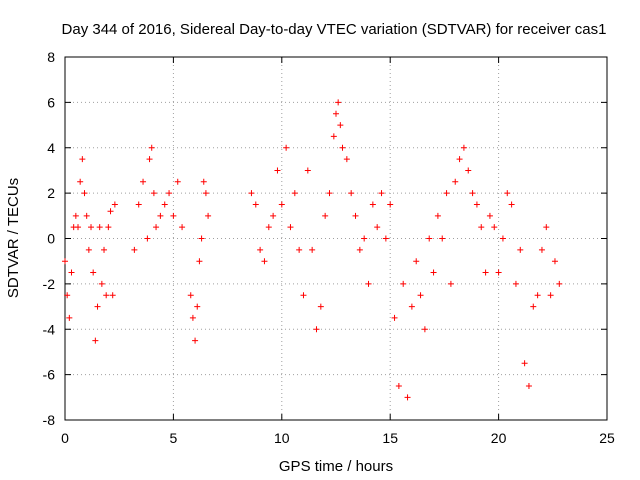  What do you see at coordinates (65, 438) in the screenshot?
I see `x-tick-label: 0` at bounding box center [65, 438].